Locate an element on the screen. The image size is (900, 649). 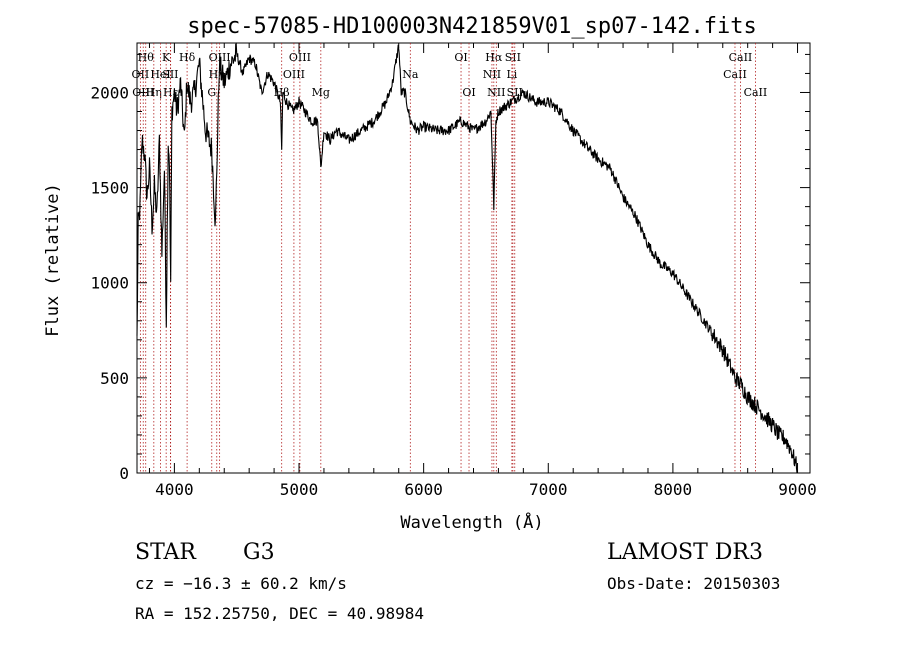
spectral-line-label: Mg is located at coordinates (321, 92).